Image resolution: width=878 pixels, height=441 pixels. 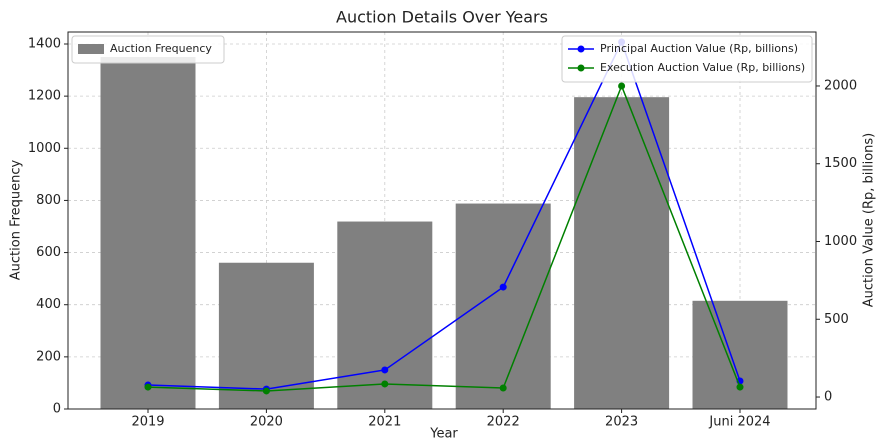 What do you see at coordinates (16, 219) in the screenshot?
I see `y-axis-label: Auction Frequency` at bounding box center [16, 219].